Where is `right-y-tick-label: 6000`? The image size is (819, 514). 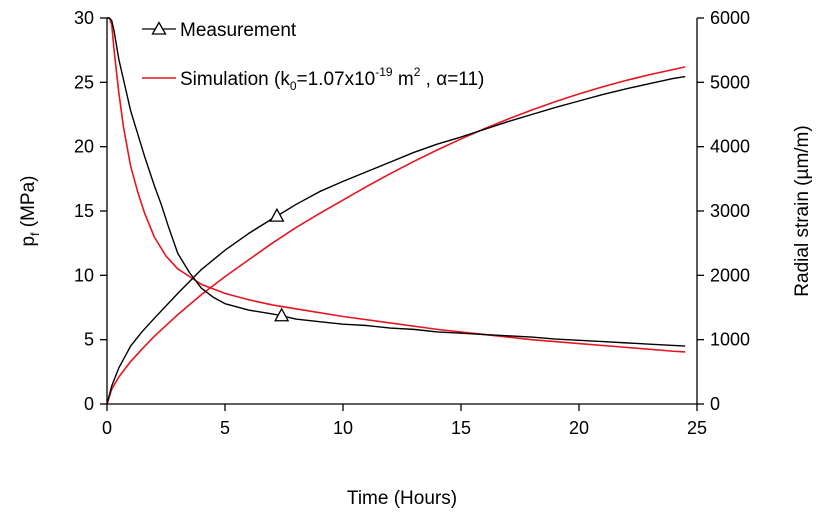 right-y-tick-label: 6000 is located at coordinates (730, 18).